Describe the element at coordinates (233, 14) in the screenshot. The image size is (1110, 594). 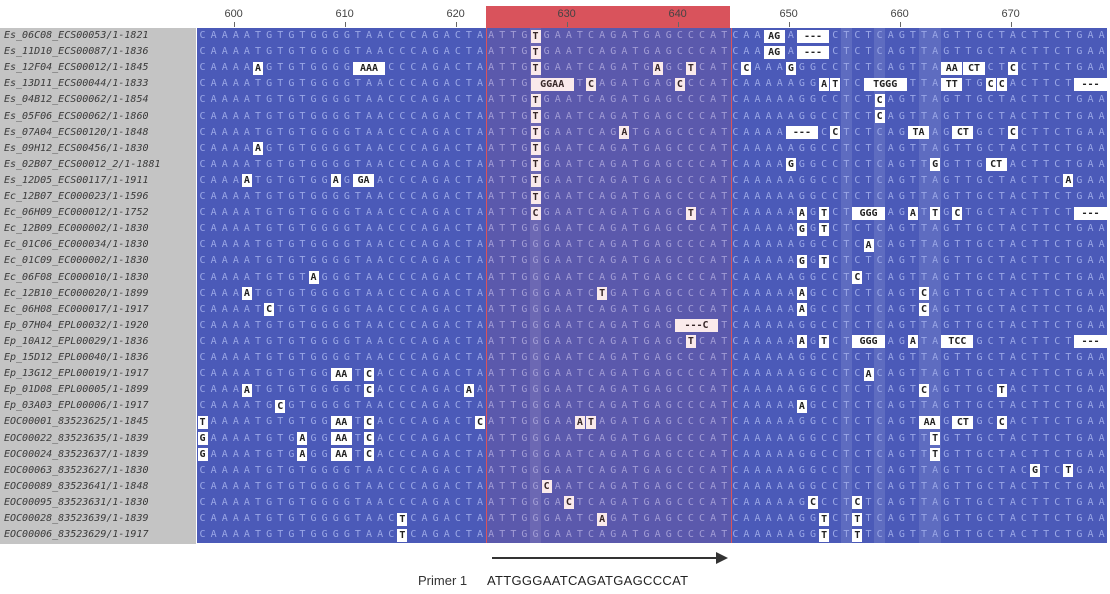
I see `ruler-tick-label: 600` at that location.